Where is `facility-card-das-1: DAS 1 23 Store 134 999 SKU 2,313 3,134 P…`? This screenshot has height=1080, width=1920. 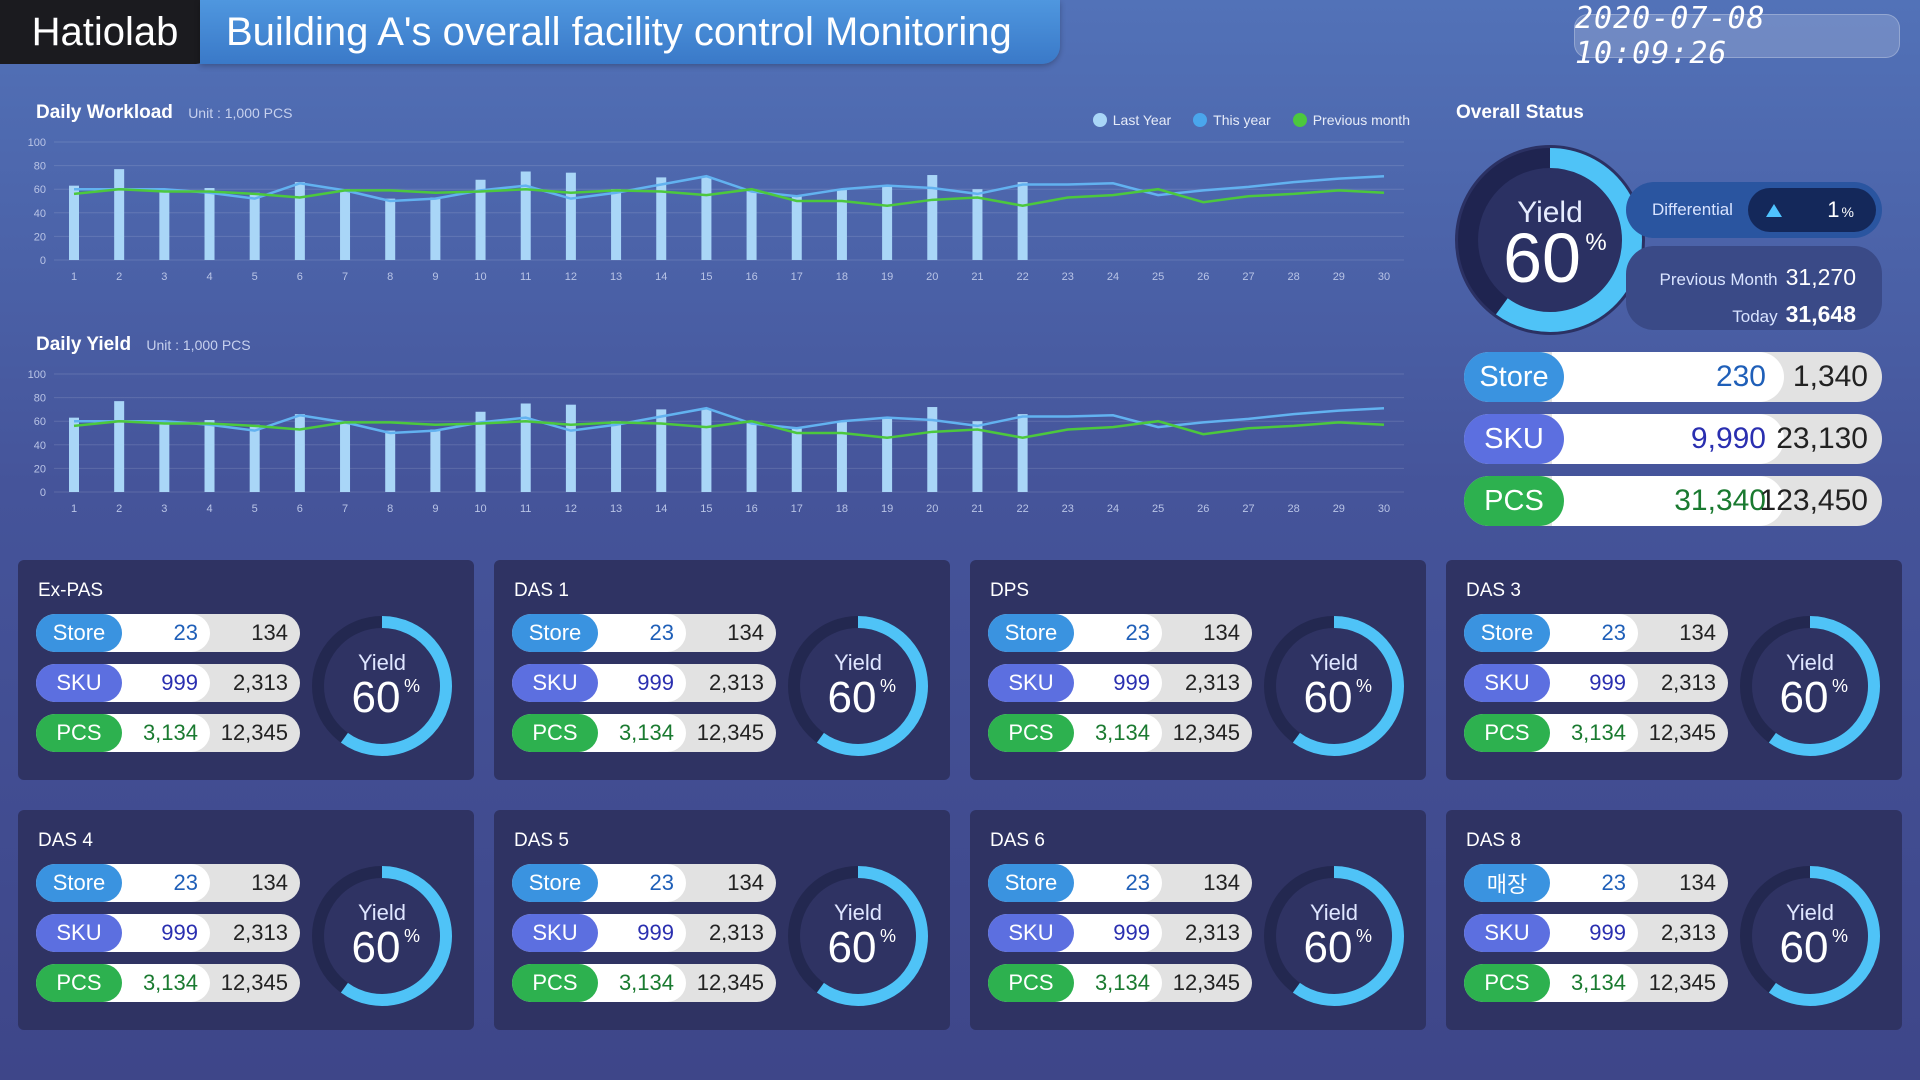
facility-card-das-1: DAS 1 23 Store 134 999 SKU 2,313 3,134 P… is located at coordinates (722, 670).